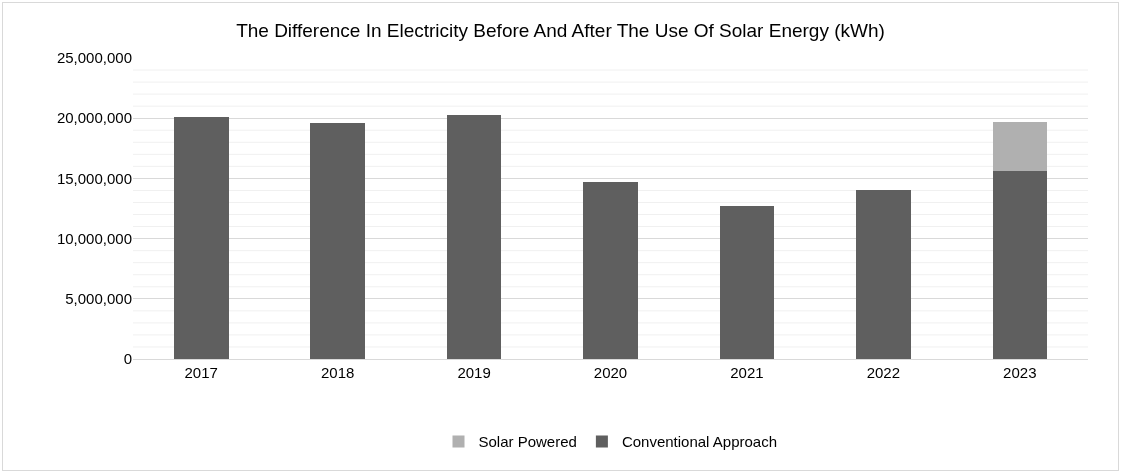 This screenshot has height=473, width=1121. What do you see at coordinates (527, 442) in the screenshot?
I see `legend-label: Solar Powered` at bounding box center [527, 442].